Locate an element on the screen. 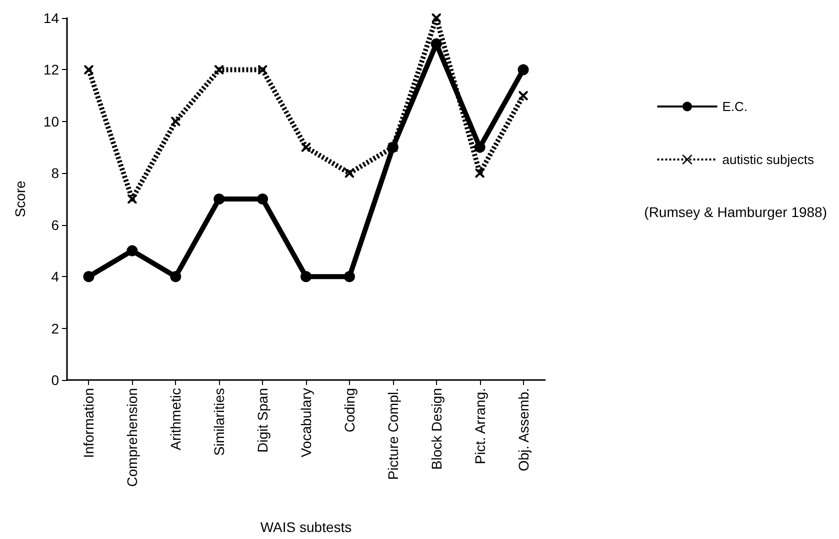  legend-label: autistic subjects is located at coordinates (768, 159).